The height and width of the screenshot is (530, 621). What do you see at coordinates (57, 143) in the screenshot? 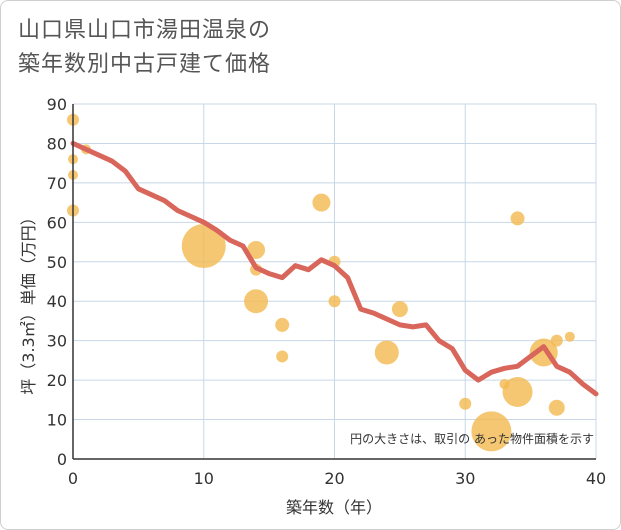
I see `y-tick-label: 80` at bounding box center [57, 143].